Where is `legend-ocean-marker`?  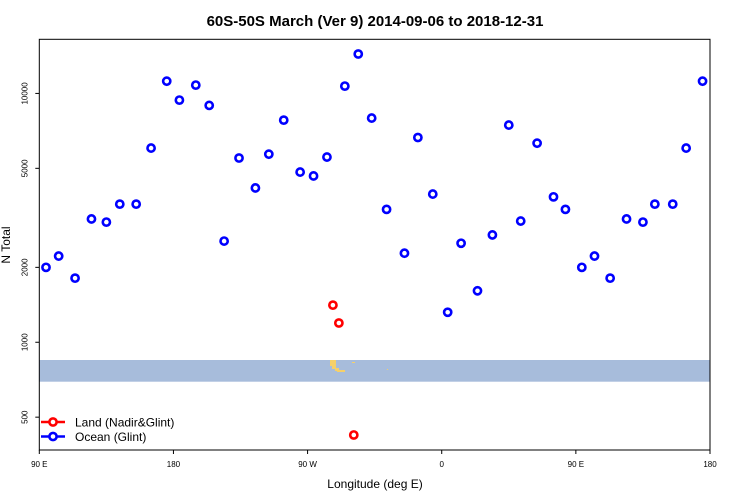 legend-ocean-marker is located at coordinates (53, 436).